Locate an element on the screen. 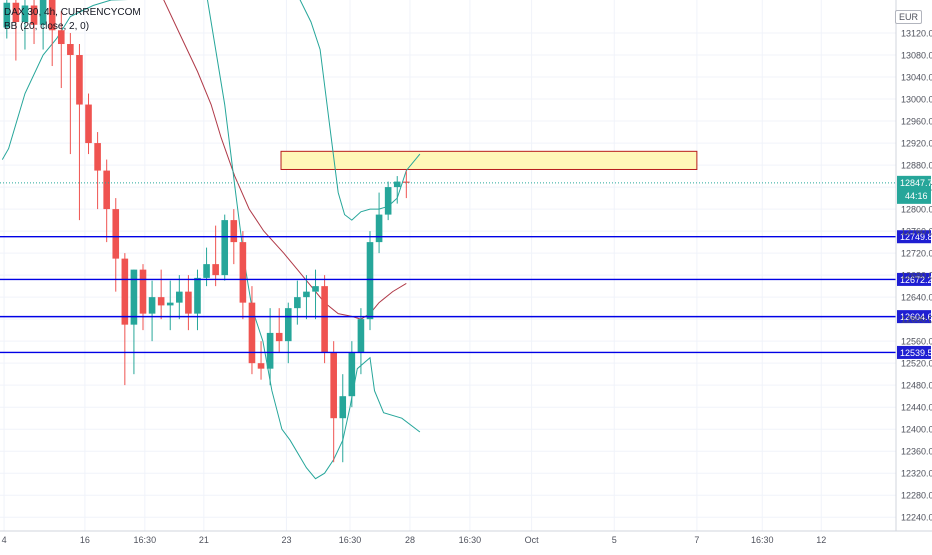 Image resolution: width=932 pixels, height=555 pixels. resistance-zone-rect is located at coordinates (489, 160).